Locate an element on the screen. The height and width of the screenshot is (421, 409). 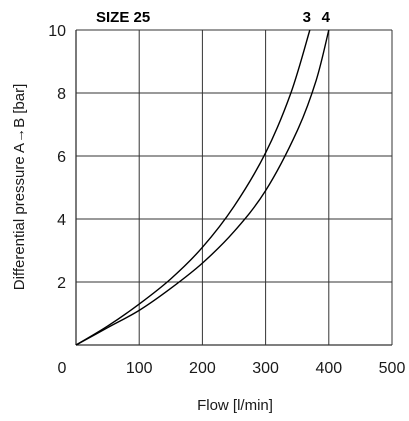
y-axis-label: Differential pressure A→B [bar] is located at coordinates (19, 187).